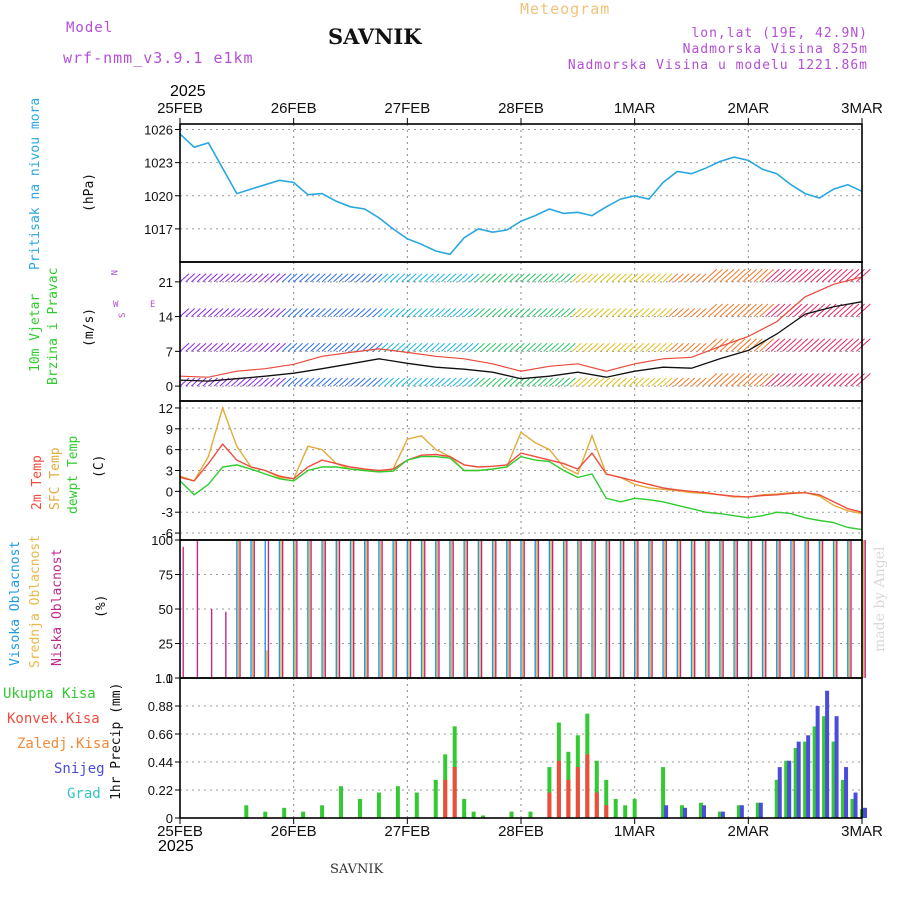  Describe the element at coordinates (862, 831) in the screenshot. I see `date-bottom-label: 3MAR` at that location.